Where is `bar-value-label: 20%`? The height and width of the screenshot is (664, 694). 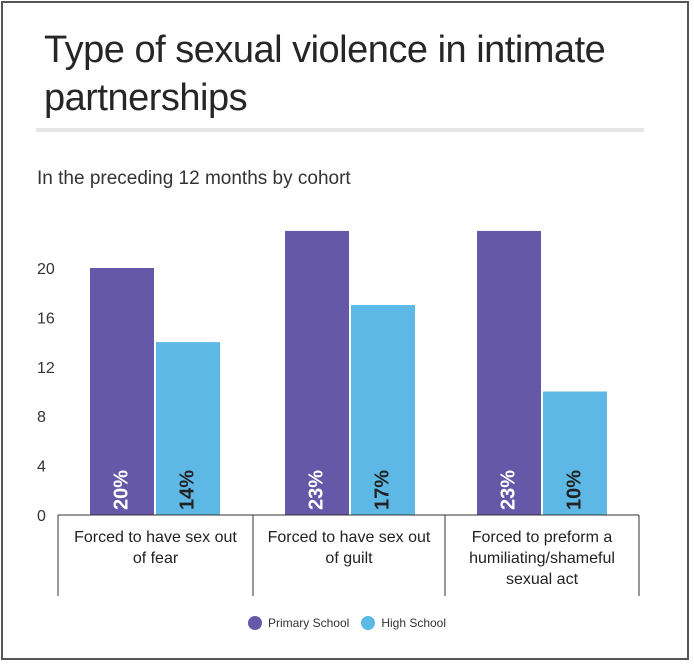
bar-value-label: 20% is located at coordinates (121, 490).